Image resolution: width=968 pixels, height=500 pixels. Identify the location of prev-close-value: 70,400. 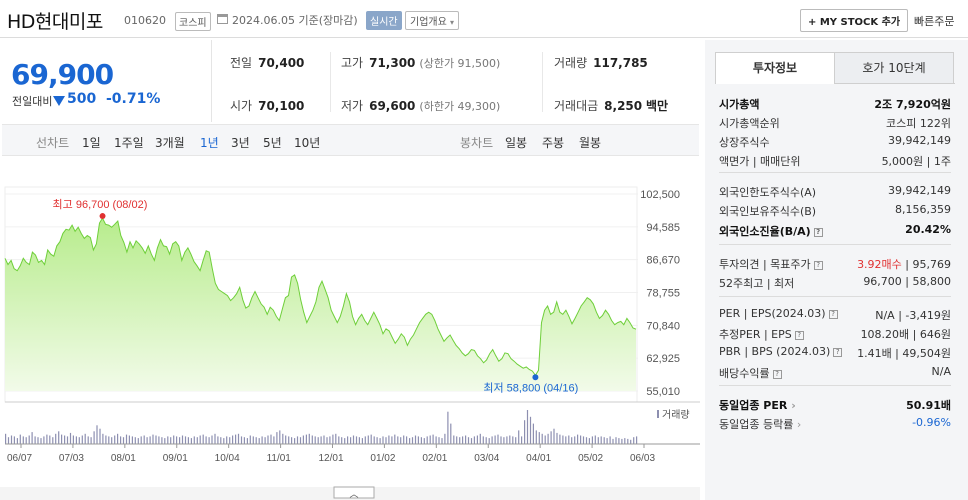
(281, 63).